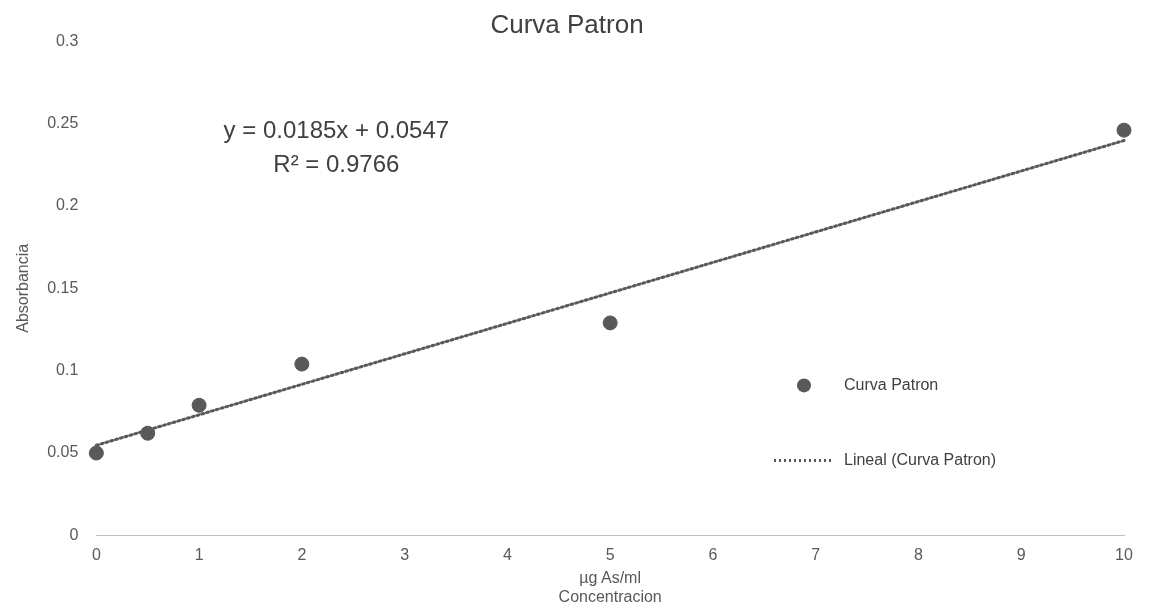  Describe the element at coordinates (67, 40) in the screenshot. I see `y-tick-label: 0.3` at that location.